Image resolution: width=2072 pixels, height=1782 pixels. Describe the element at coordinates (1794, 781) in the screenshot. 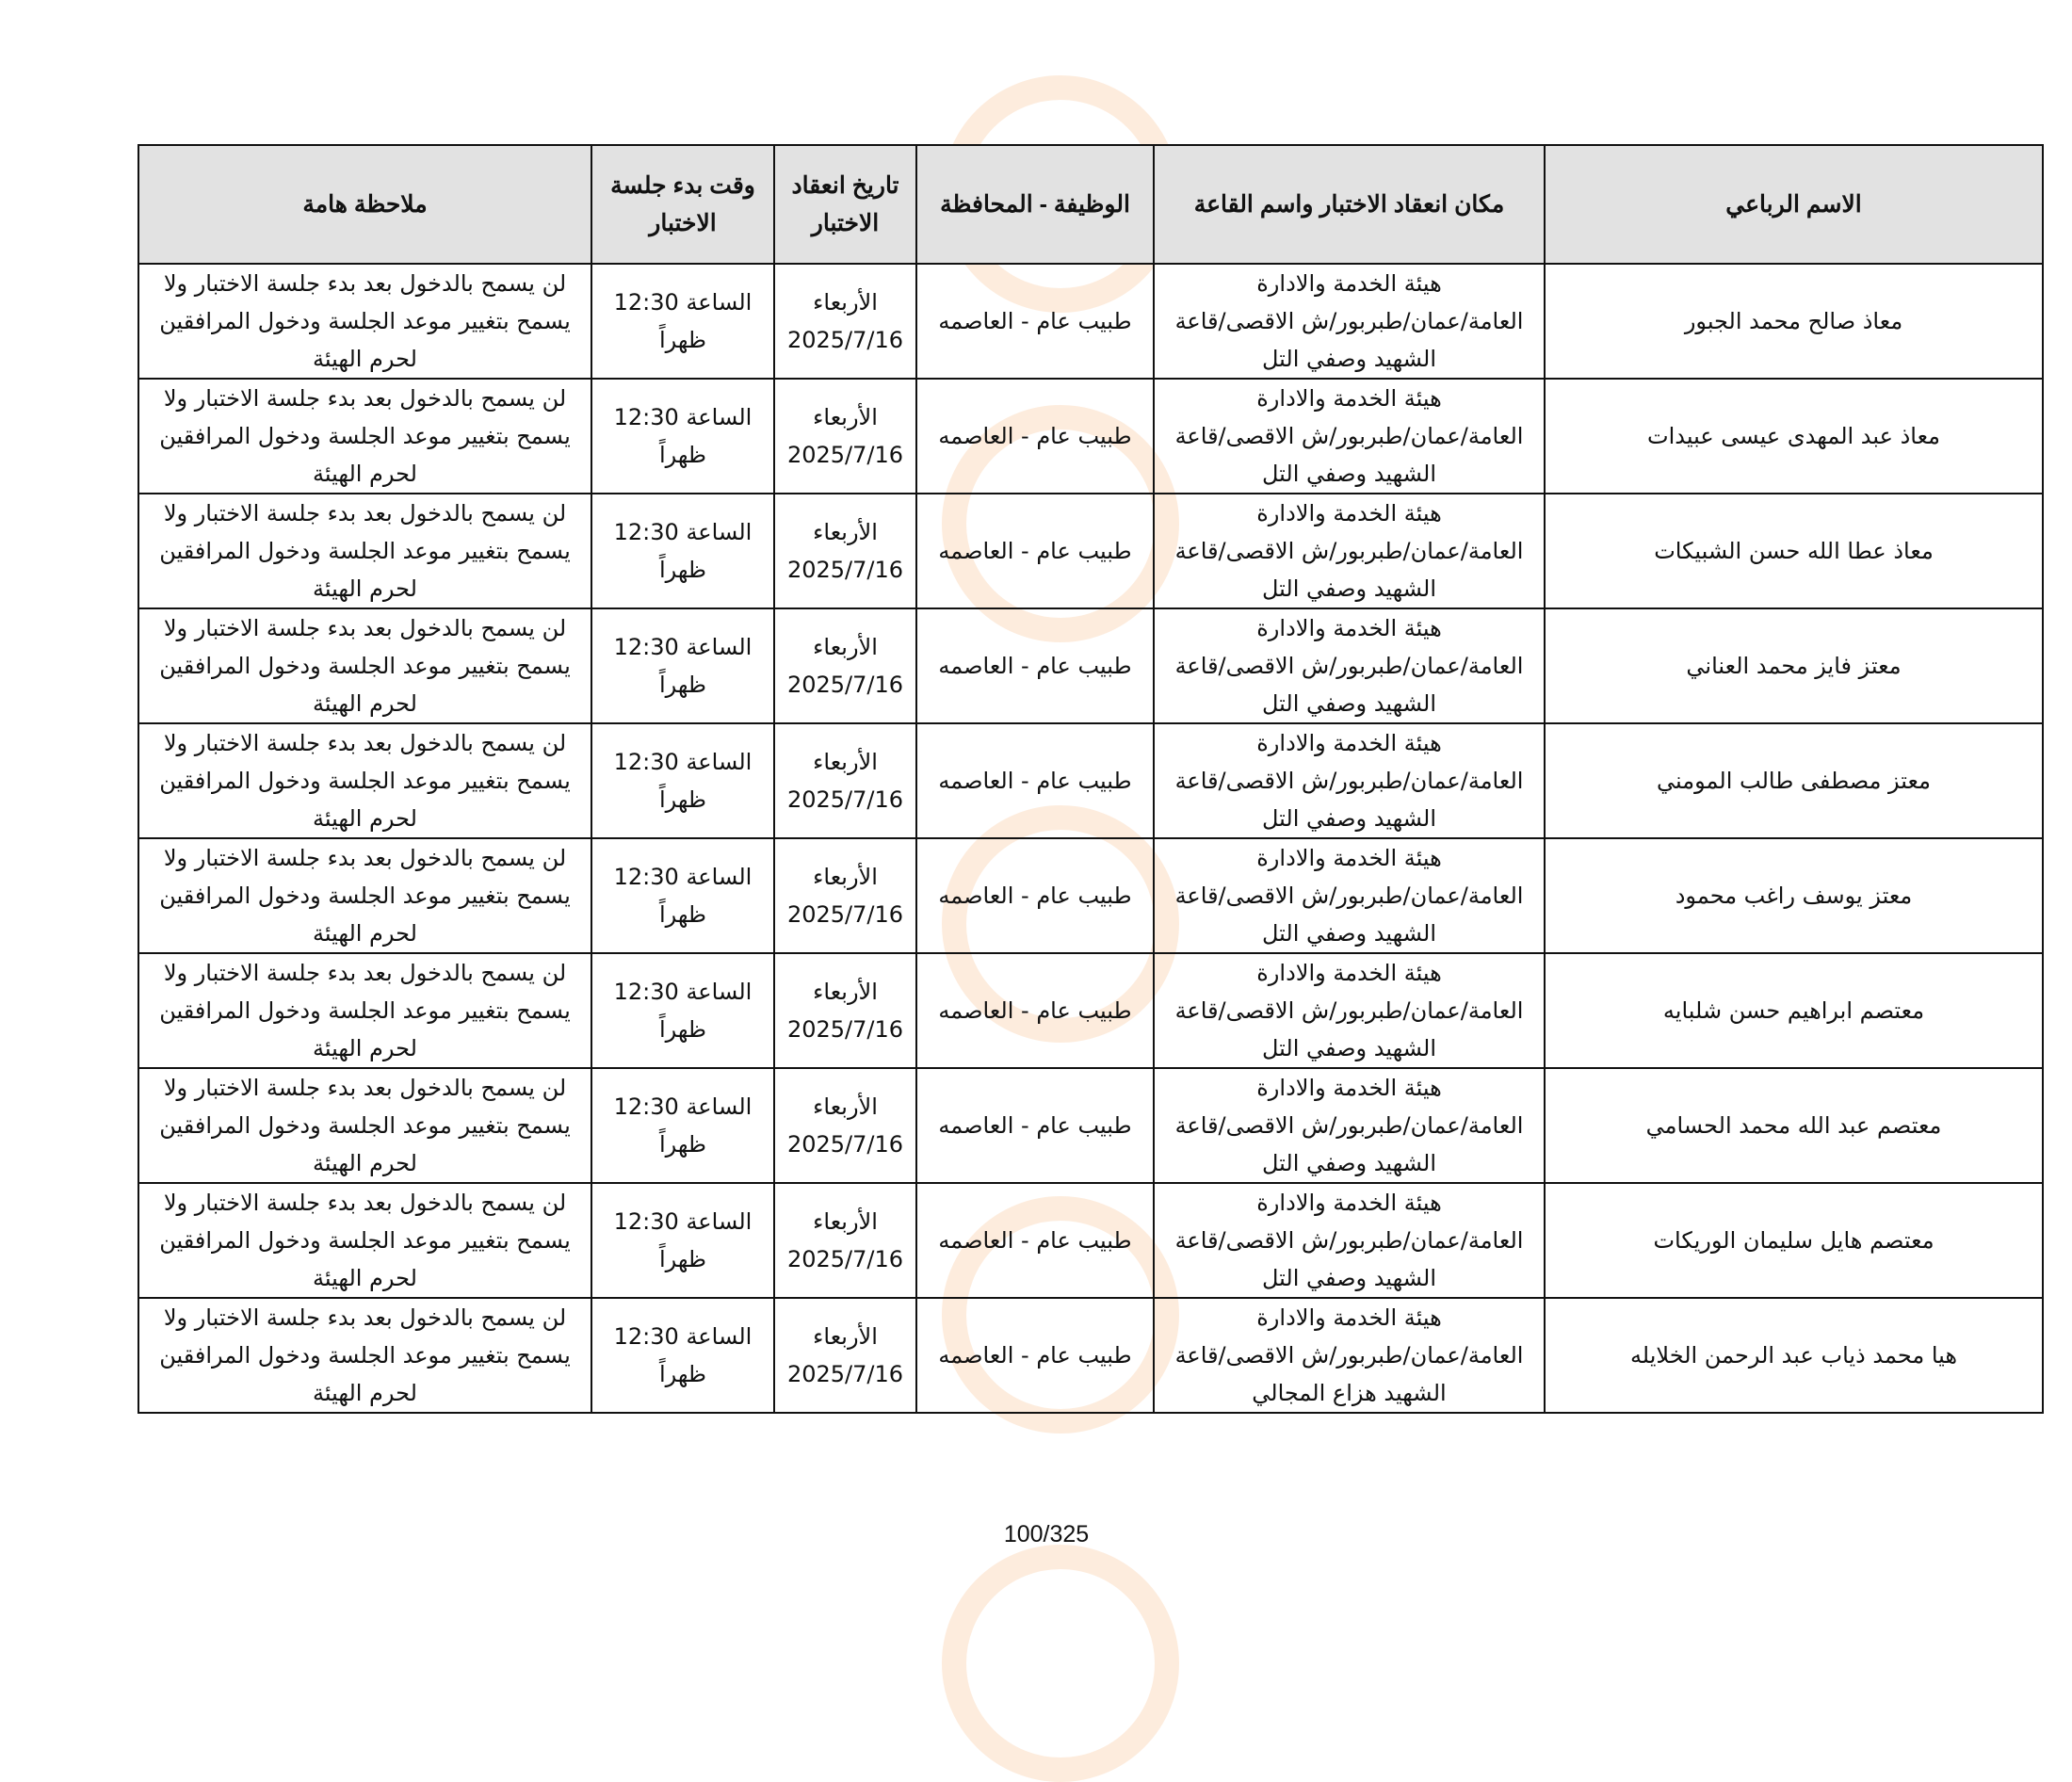

I see `full-name-cell: معتز مصطفى طالب المومني` at that location.